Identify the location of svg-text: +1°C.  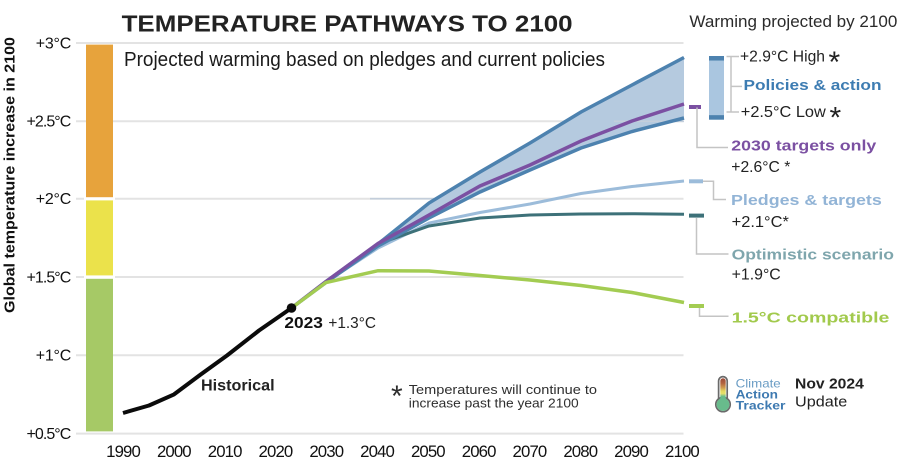
(54, 356).